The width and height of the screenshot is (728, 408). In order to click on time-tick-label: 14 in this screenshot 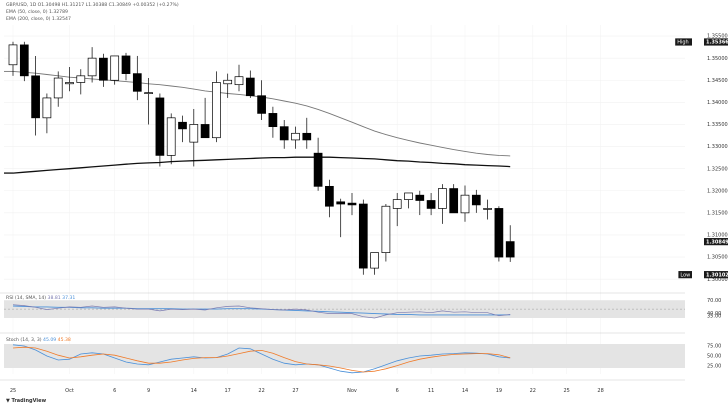, I will do `click(465, 391)`.